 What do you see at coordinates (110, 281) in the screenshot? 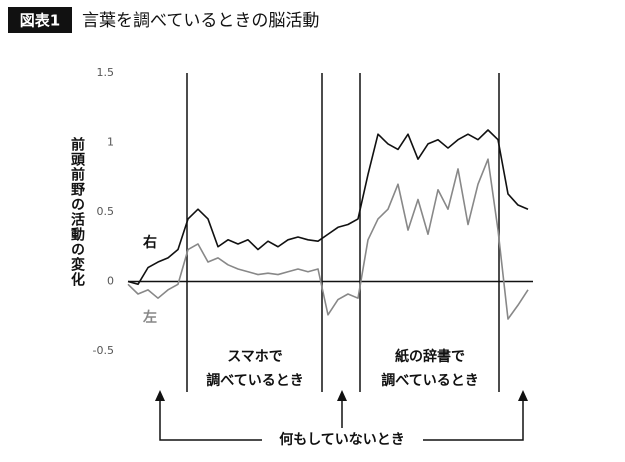
I see `y-tick-label: 0` at bounding box center [110, 281].